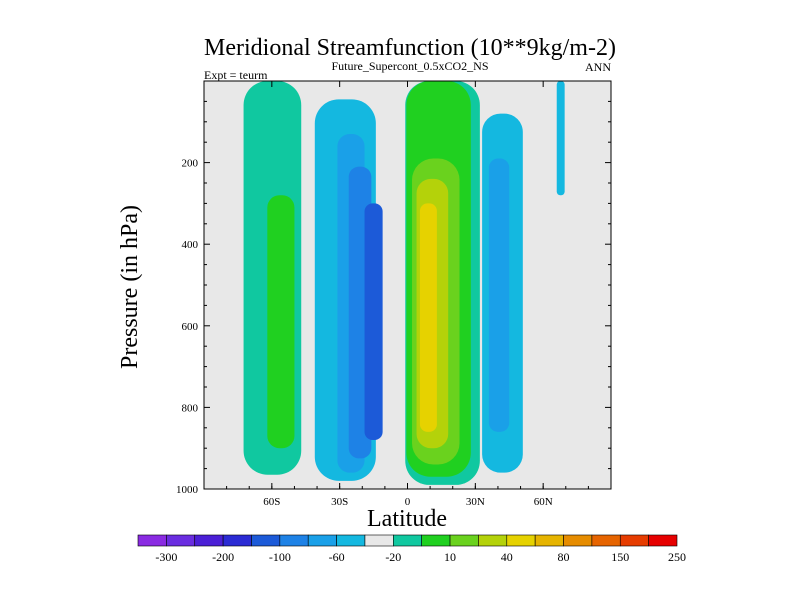 The height and width of the screenshot is (600, 800). Describe the element at coordinates (190, 164) in the screenshot. I see `y-tick-label: 200` at that location.